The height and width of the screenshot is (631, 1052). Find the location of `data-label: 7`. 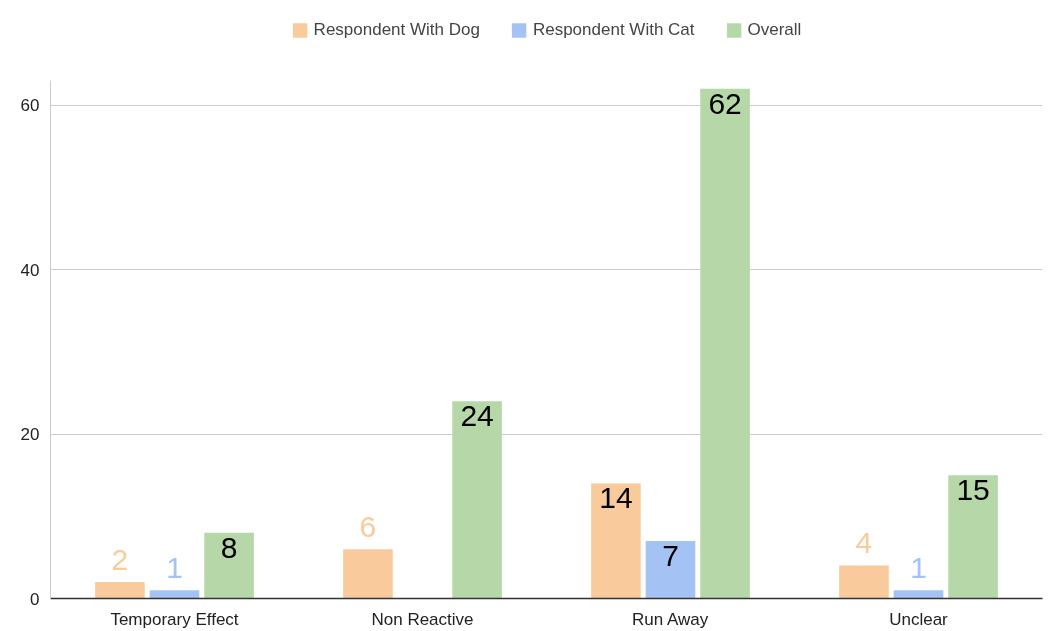

data-label: 7 is located at coordinates (670, 555).